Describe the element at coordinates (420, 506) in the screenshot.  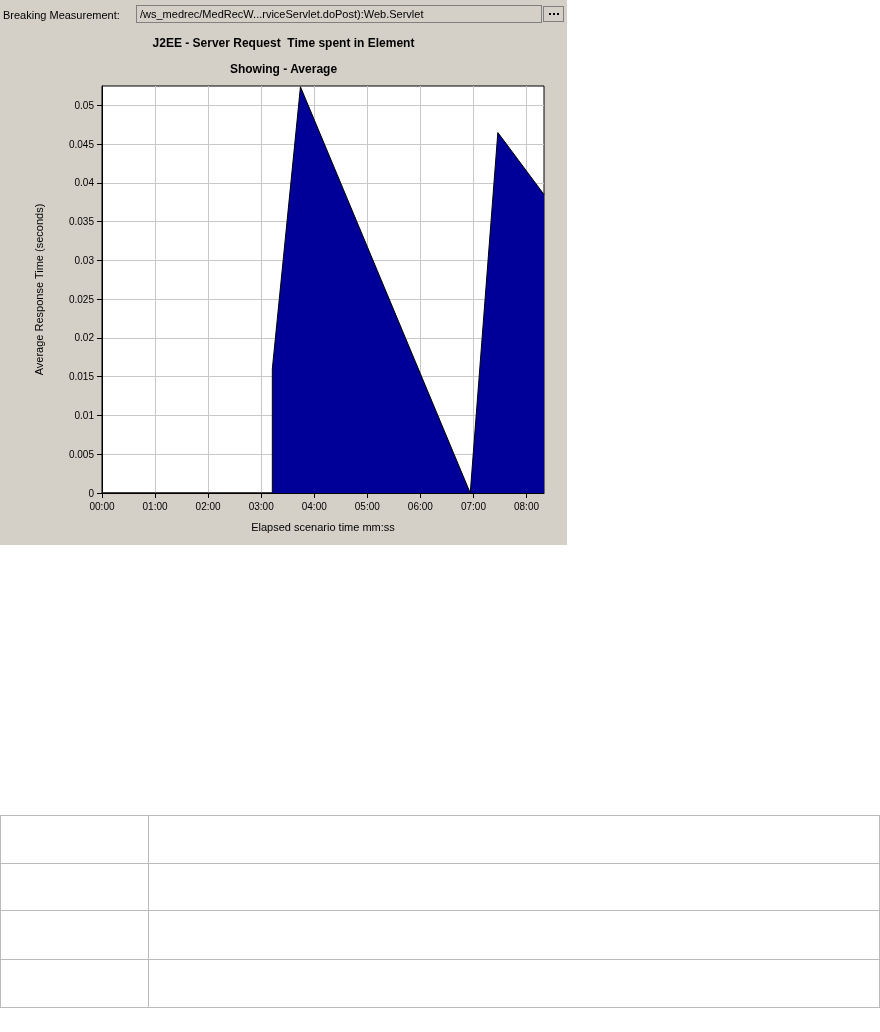
I see `x-tick-label: 06:00` at that location.